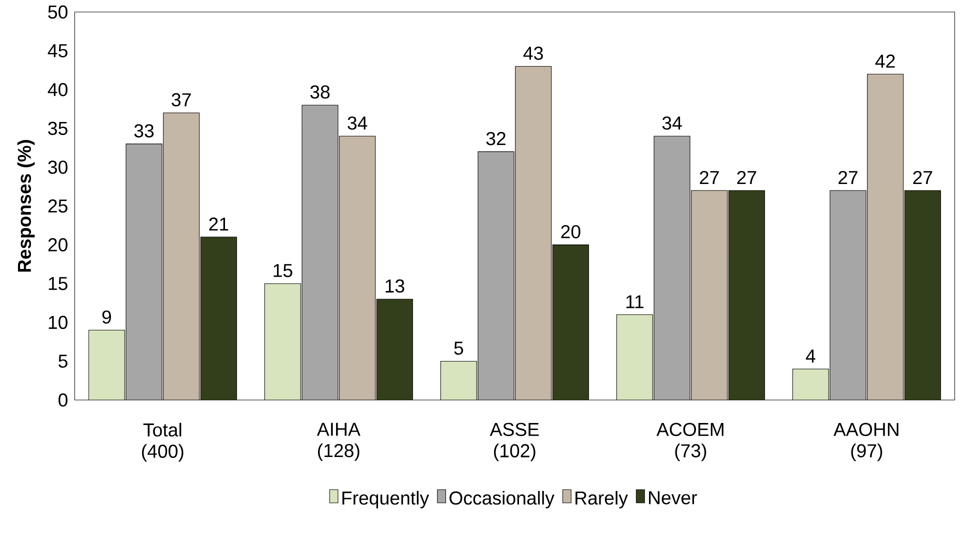 Image resolution: width=960 pixels, height=537 pixels. I want to click on x-tick-label: ASSE (102), so click(514, 442).